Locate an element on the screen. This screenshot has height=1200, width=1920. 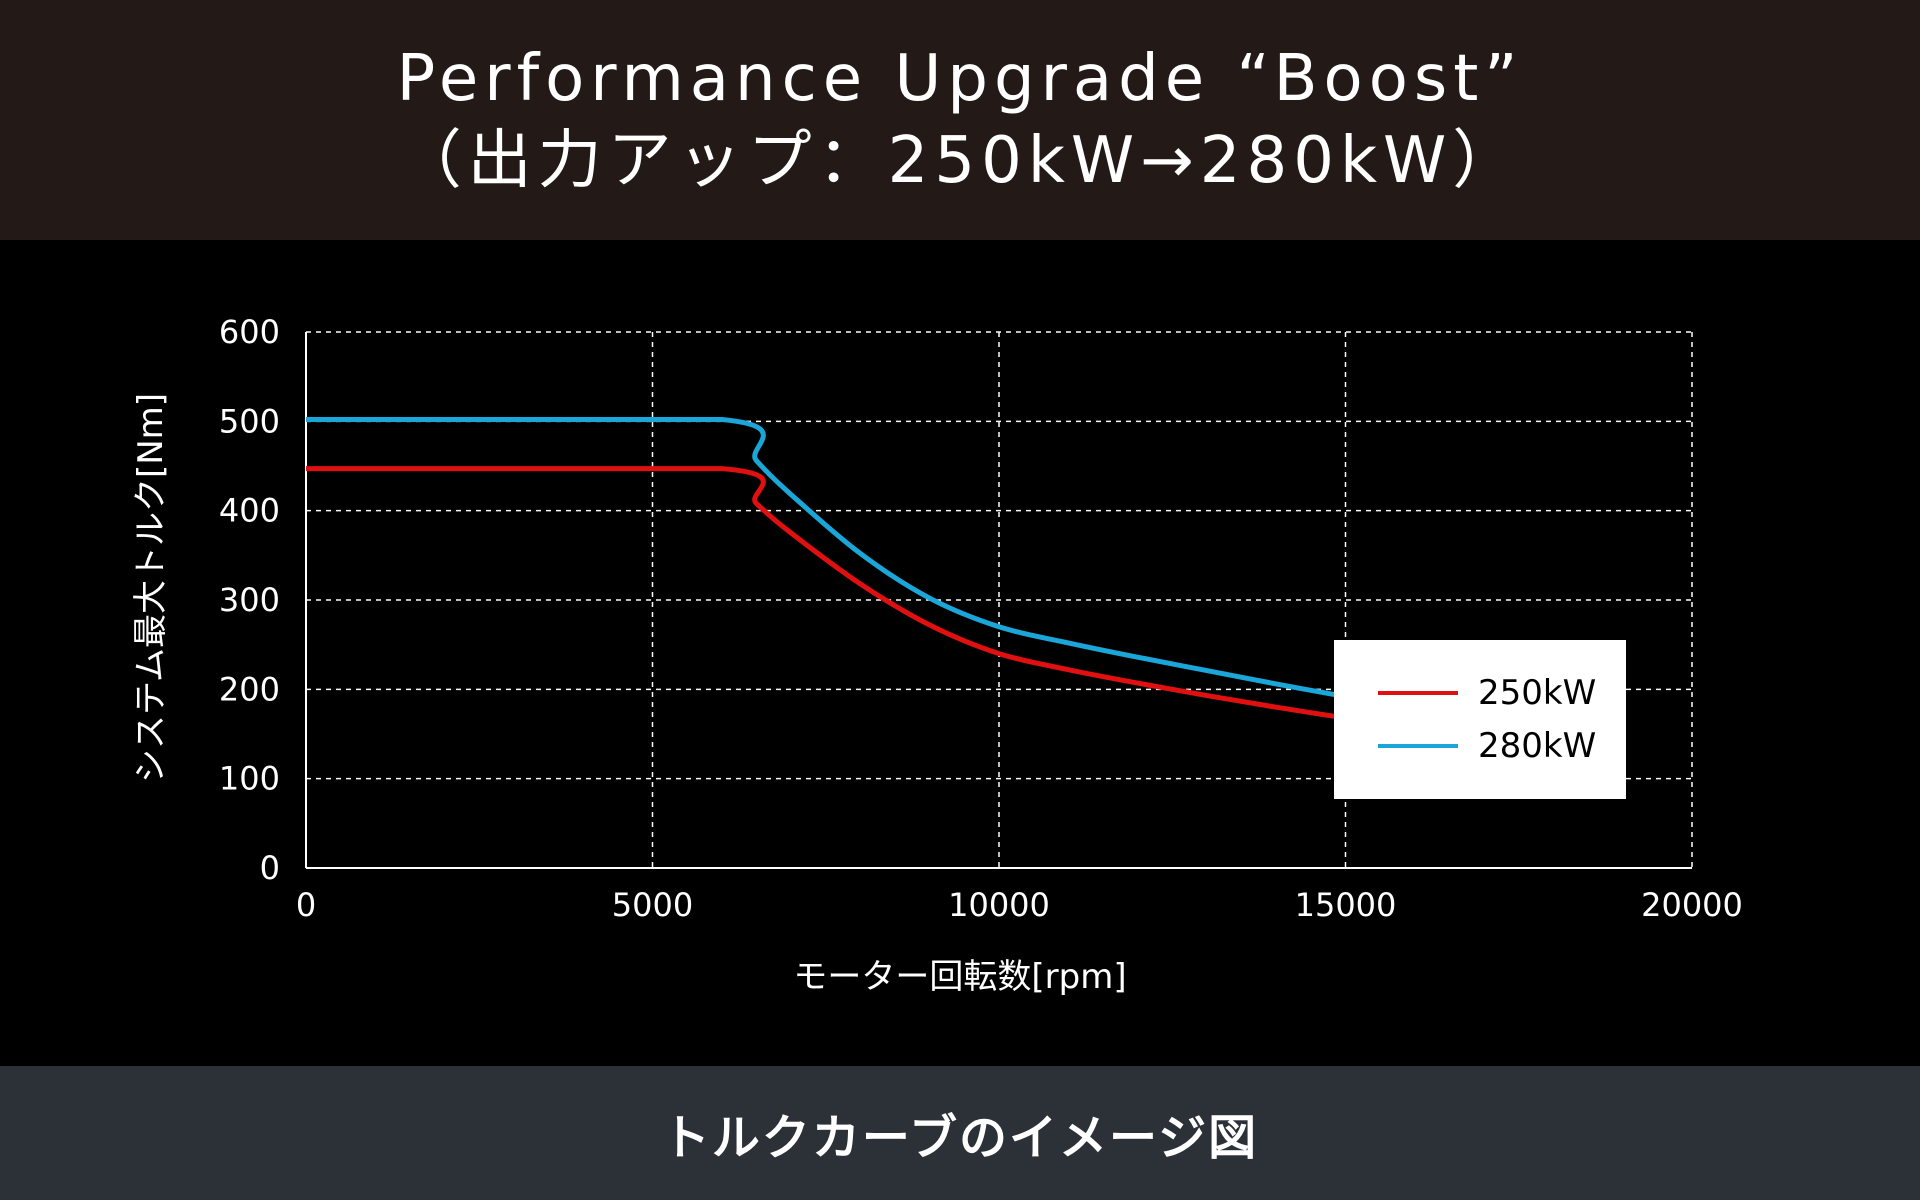
legend-item-250kw: 250kW is located at coordinates (1487, 693).